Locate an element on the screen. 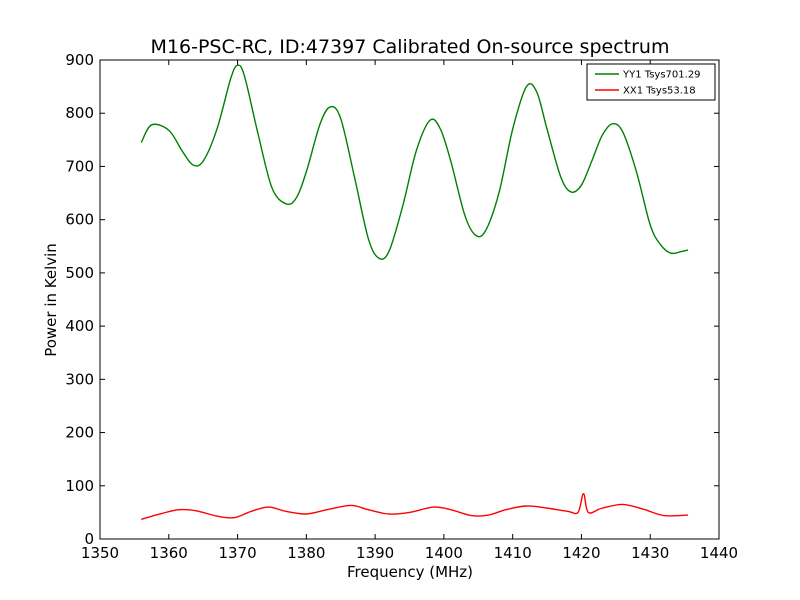 This screenshot has width=800, height=600. x-tick-label: 1400 is located at coordinates (444, 553).